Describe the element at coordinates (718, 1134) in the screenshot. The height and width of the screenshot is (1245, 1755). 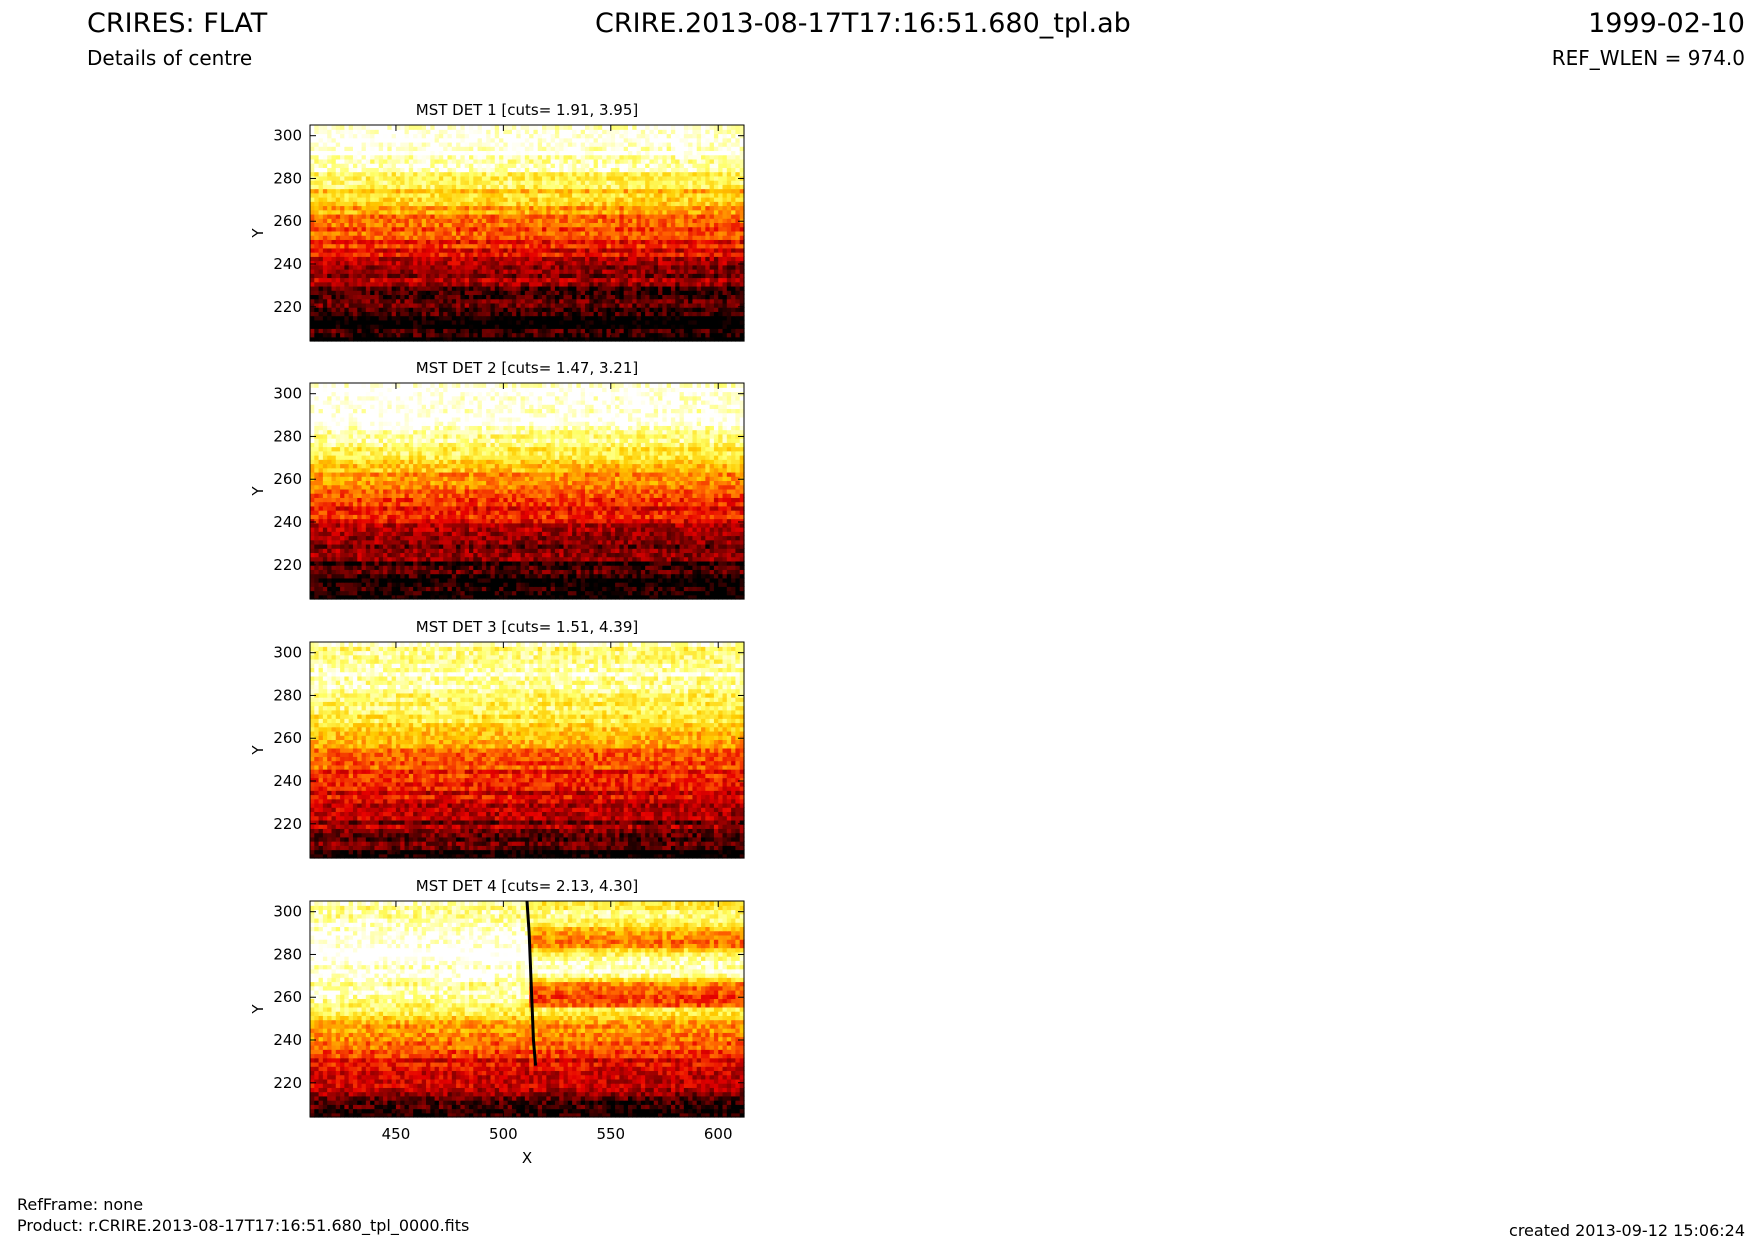
I see `x-tick-label: 600` at that location.